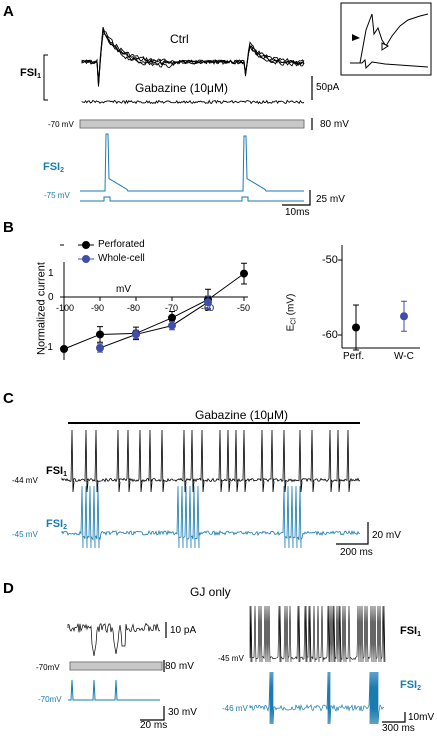 The height and width of the screenshot is (736, 437). What do you see at coordinates (404, 356) in the screenshot?
I see `ecl-x-wc: W-C` at bounding box center [404, 356].